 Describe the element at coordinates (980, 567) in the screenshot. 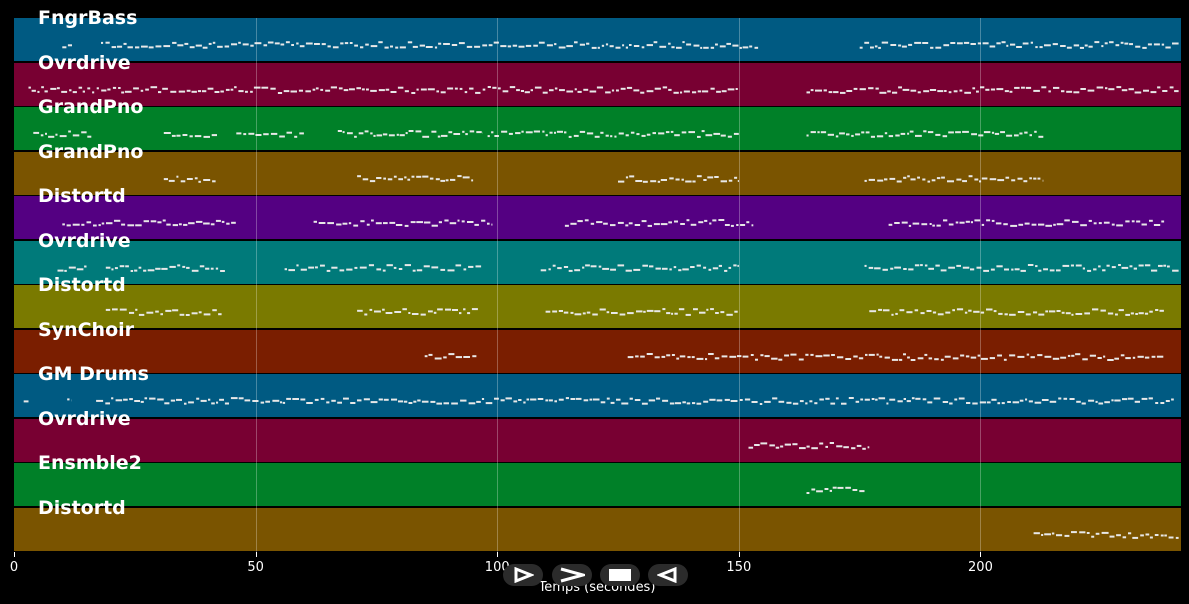

I see `tick-label: 200` at that location.